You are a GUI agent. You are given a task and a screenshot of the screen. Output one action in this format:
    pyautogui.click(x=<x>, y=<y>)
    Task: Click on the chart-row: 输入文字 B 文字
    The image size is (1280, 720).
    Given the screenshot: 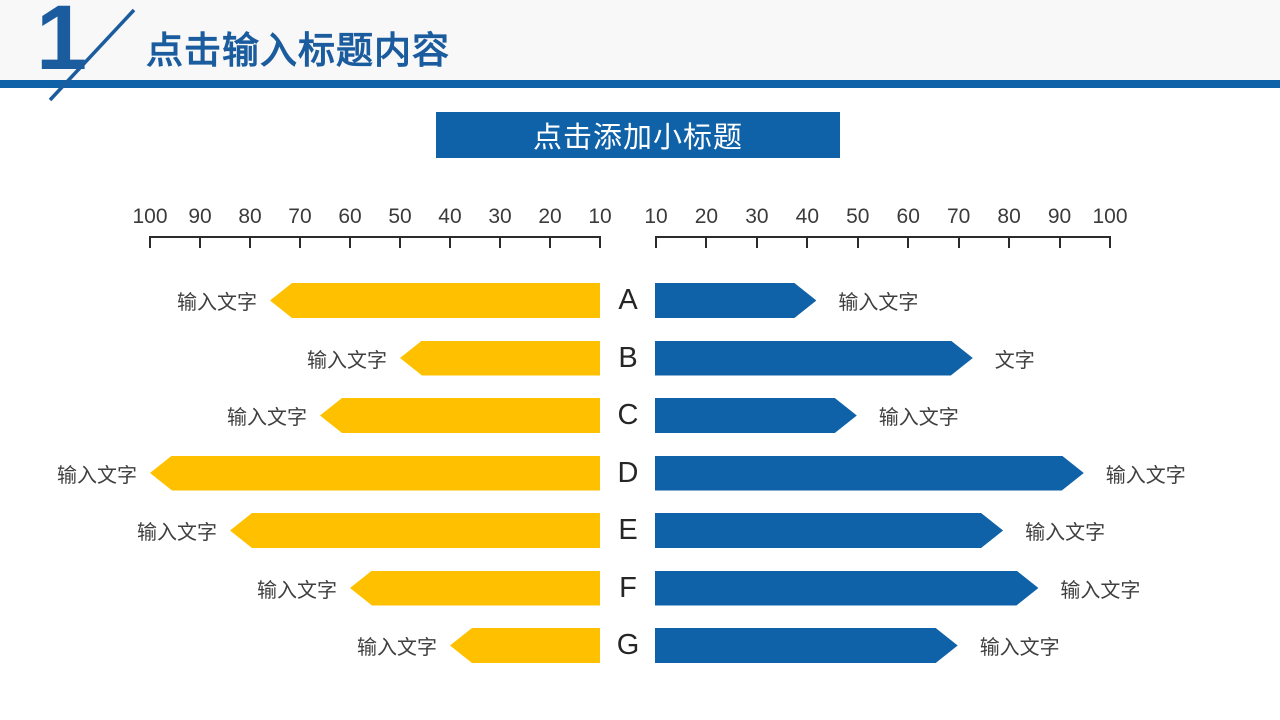 What is the action you would take?
    pyautogui.click(x=640, y=358)
    